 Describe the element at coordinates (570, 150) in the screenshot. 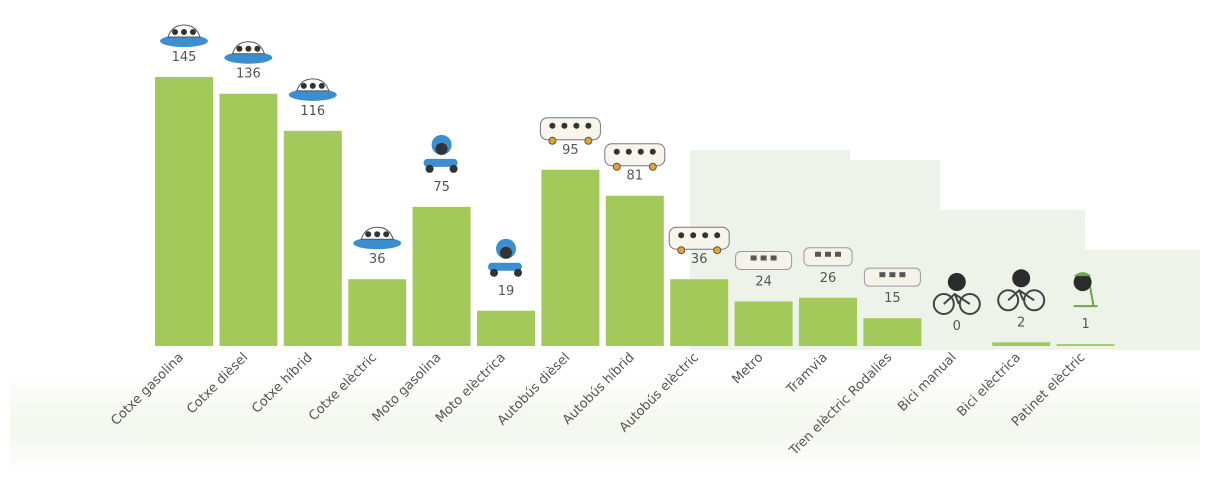

I see `value-label: 95` at that location.